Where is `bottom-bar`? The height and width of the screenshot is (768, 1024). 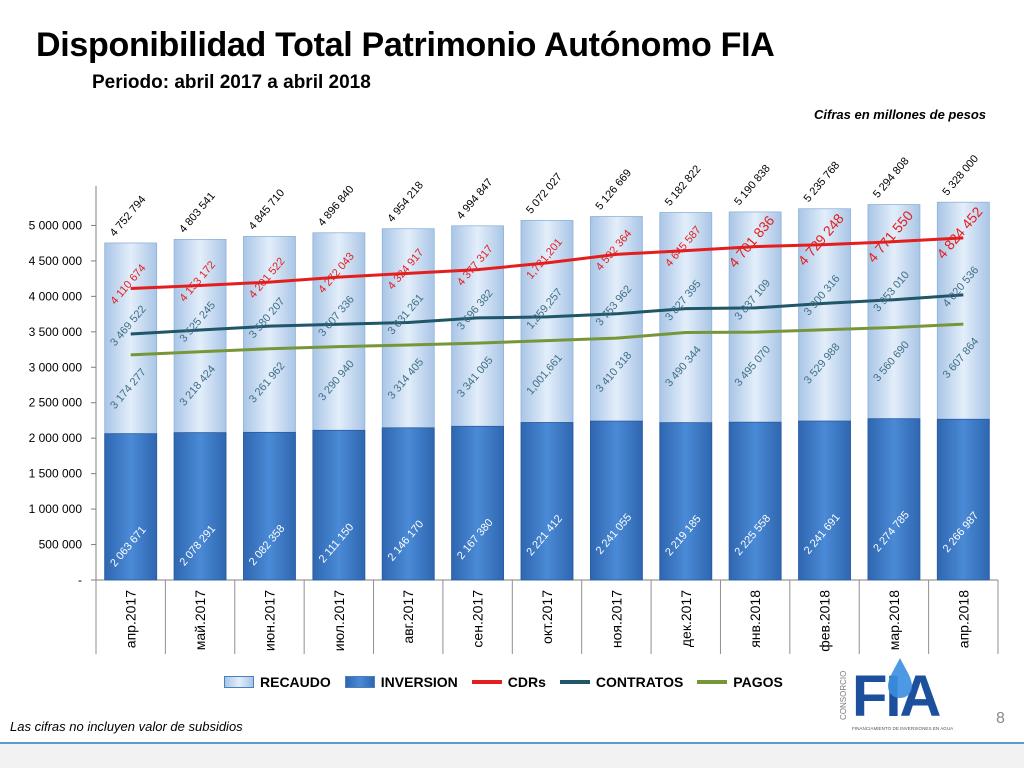 bottom-bar is located at coordinates (512, 756).